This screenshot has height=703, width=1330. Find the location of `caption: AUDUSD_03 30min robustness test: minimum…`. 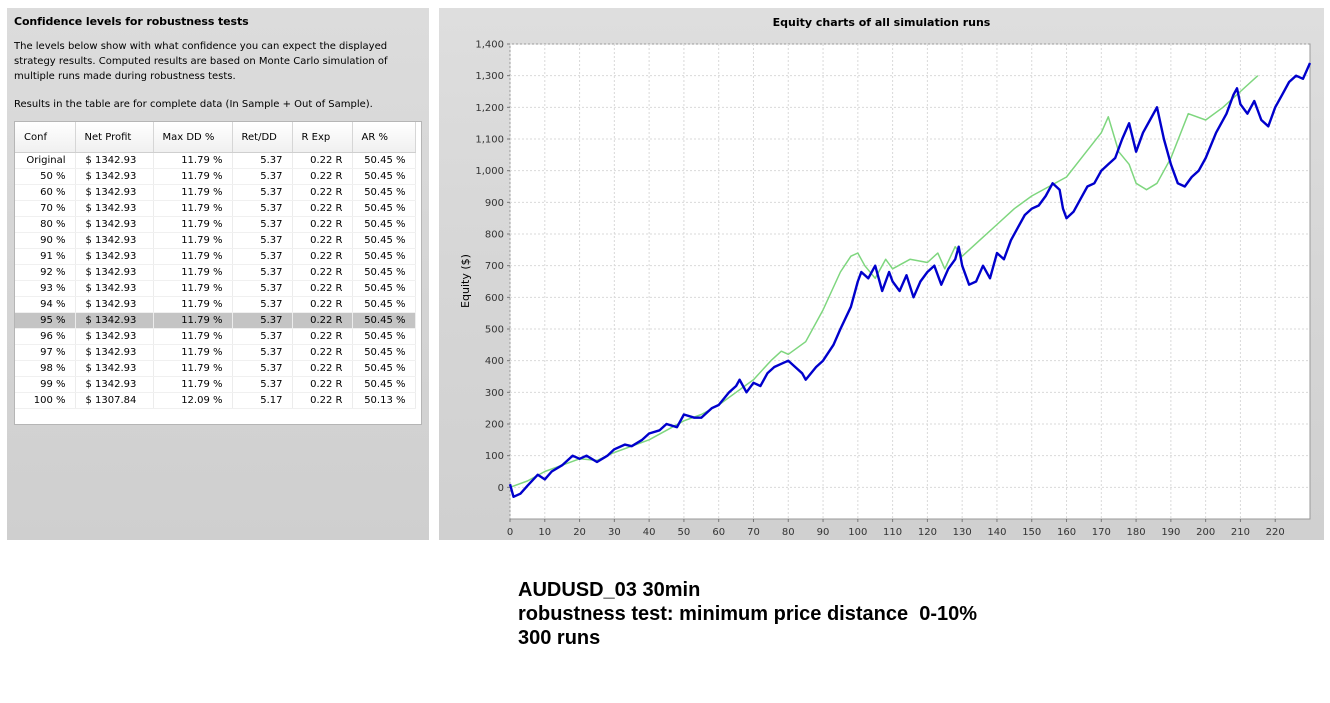

caption: AUDUSD_03 30min robustness test: minimum… is located at coordinates (747, 614).